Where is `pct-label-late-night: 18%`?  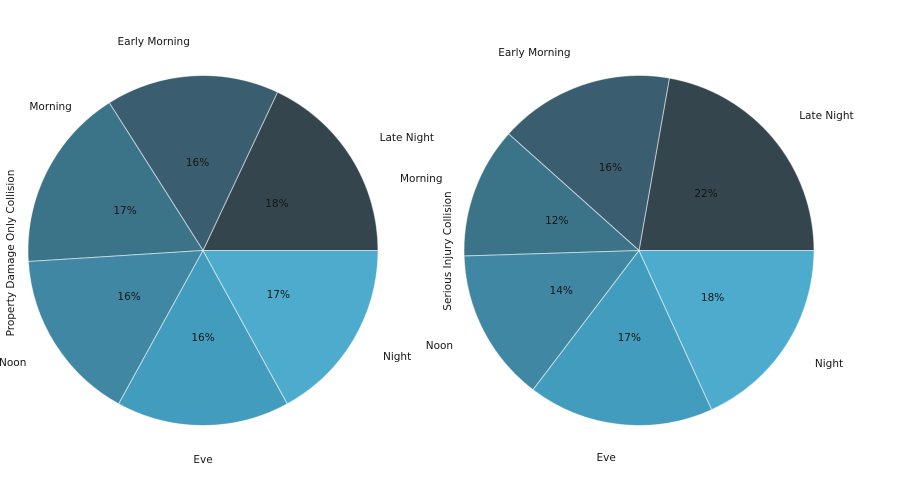
pct-label-late-night: 18% is located at coordinates (277, 203).